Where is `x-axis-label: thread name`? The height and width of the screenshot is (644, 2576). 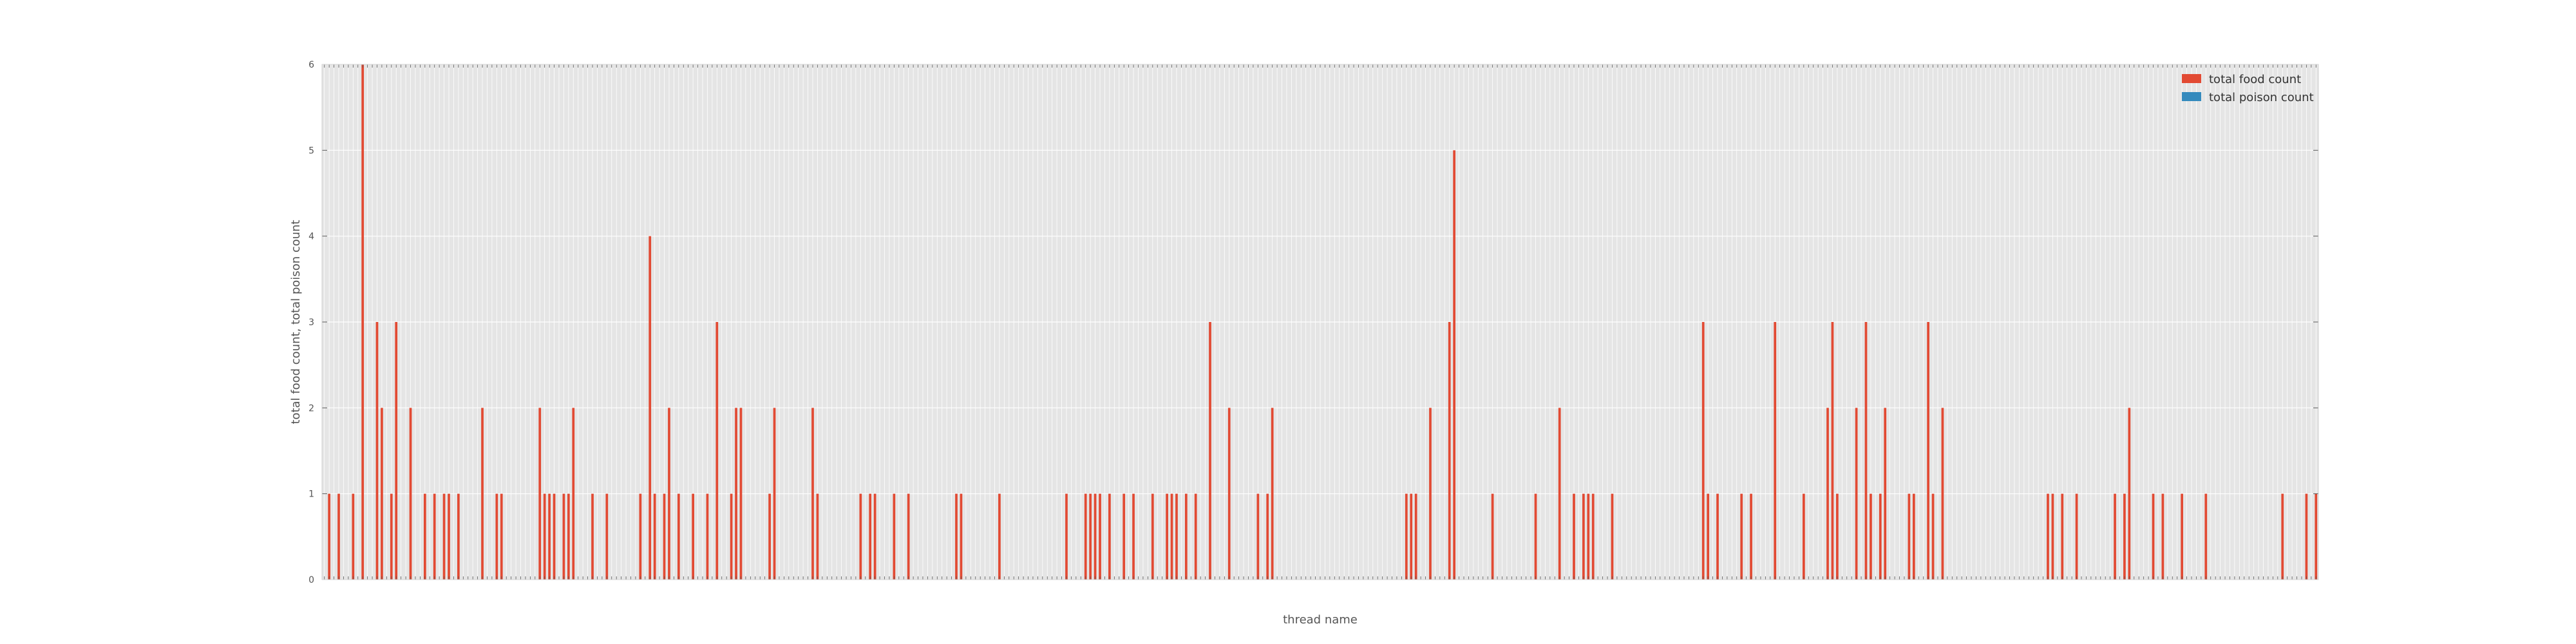
x-axis-label: thread name is located at coordinates (1320, 620).